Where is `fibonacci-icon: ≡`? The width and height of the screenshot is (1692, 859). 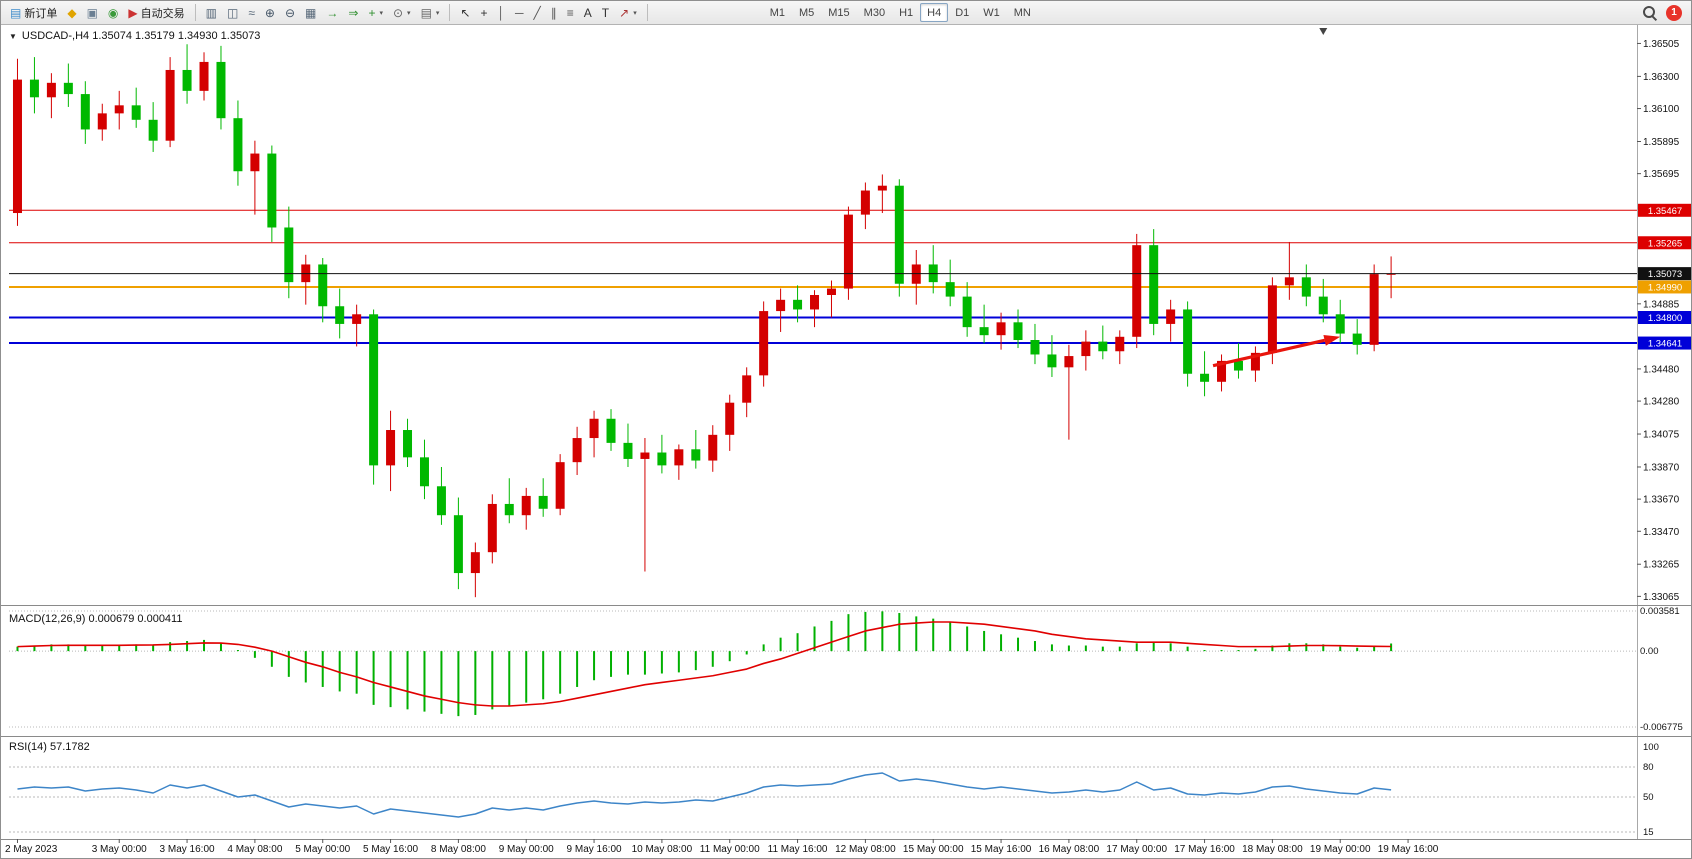
fibonacci-icon: ≡ is located at coordinates (570, 12).